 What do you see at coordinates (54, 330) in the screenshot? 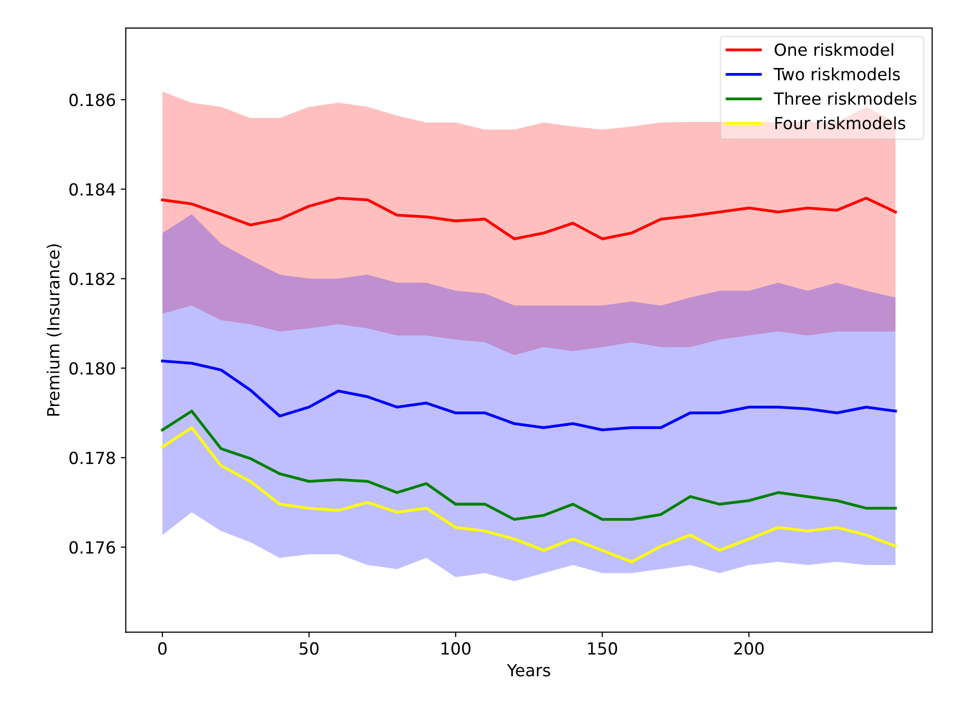
I see `y-axis-title: Premium (Insurance)` at bounding box center [54, 330].